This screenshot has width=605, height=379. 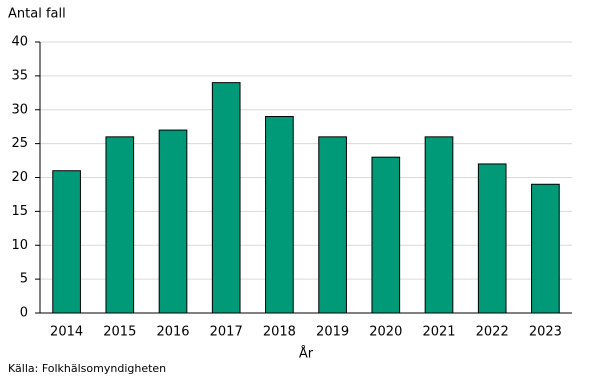 What do you see at coordinates (19, 143) in the screenshot?
I see `y-tick-label: 25` at bounding box center [19, 143].